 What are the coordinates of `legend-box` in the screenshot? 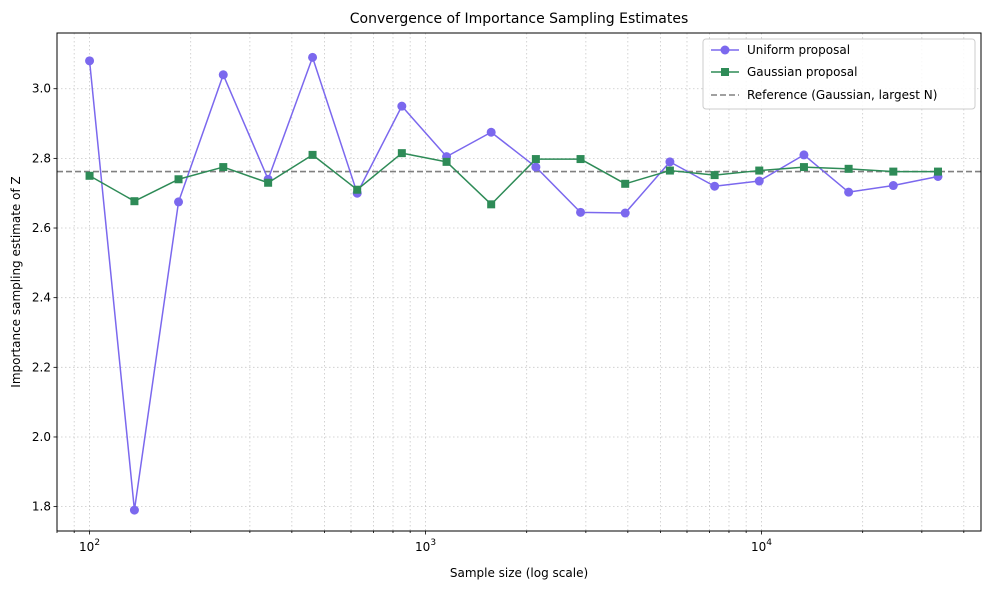 It's located at (839, 74).